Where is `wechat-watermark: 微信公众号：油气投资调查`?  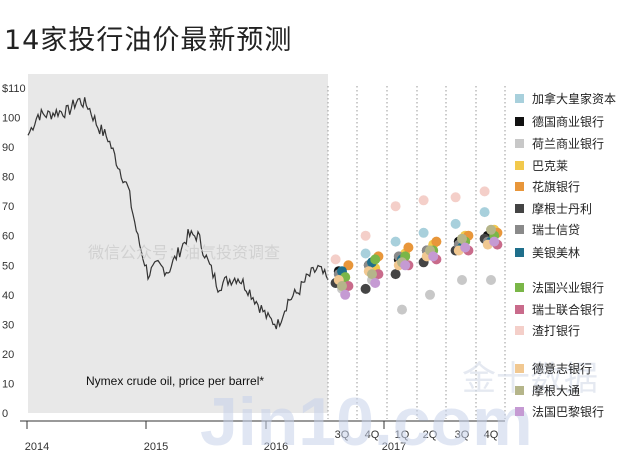 wechat-watermark: 微信公众号：油气投资调查 is located at coordinates (184, 252).